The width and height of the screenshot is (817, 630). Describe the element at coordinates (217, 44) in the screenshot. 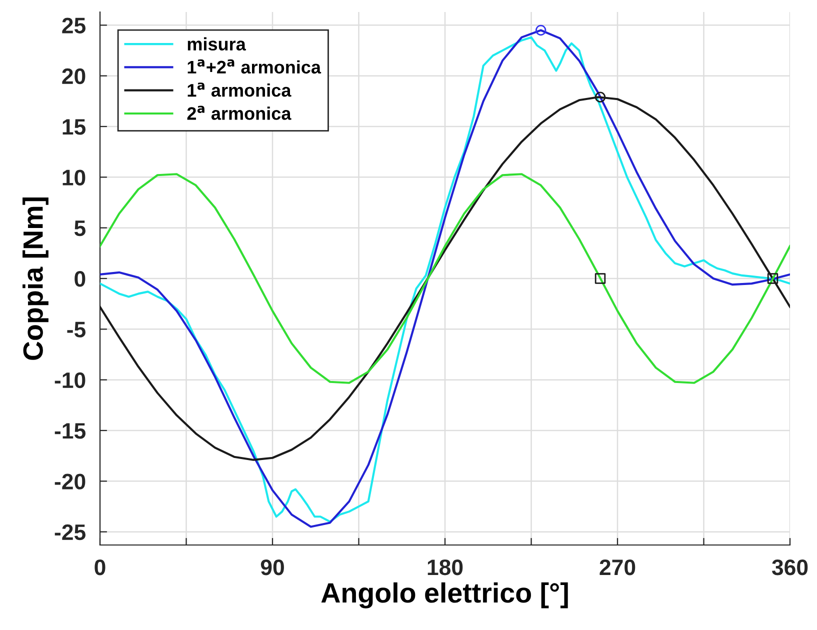

I see `legend-label: misura` at that location.